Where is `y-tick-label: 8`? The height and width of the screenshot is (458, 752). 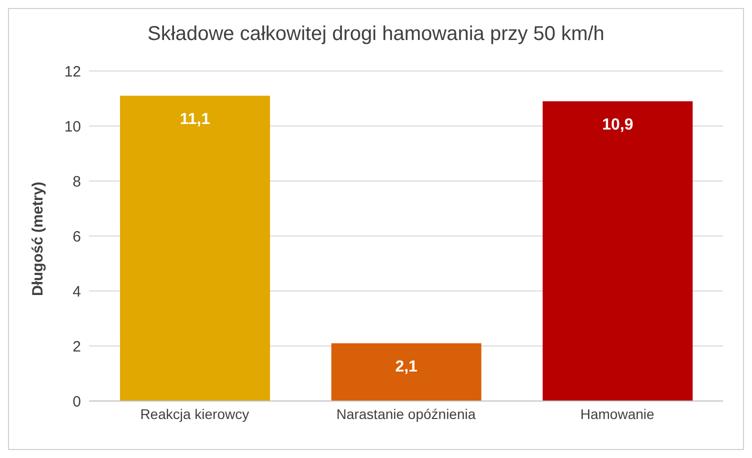
y-tick-label: 8 is located at coordinates (76, 181).